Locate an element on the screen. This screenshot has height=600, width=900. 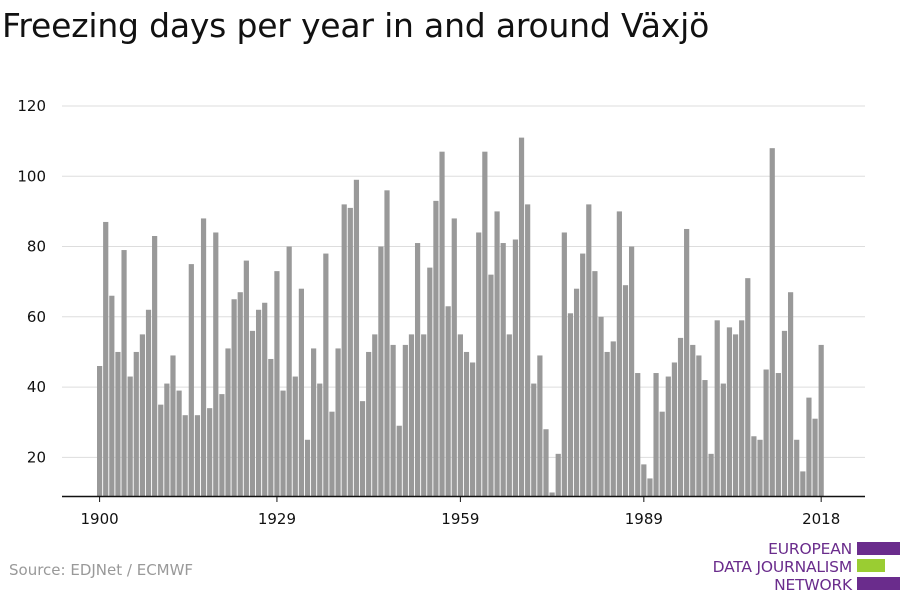
bar-1932 is located at coordinates (295, 436).